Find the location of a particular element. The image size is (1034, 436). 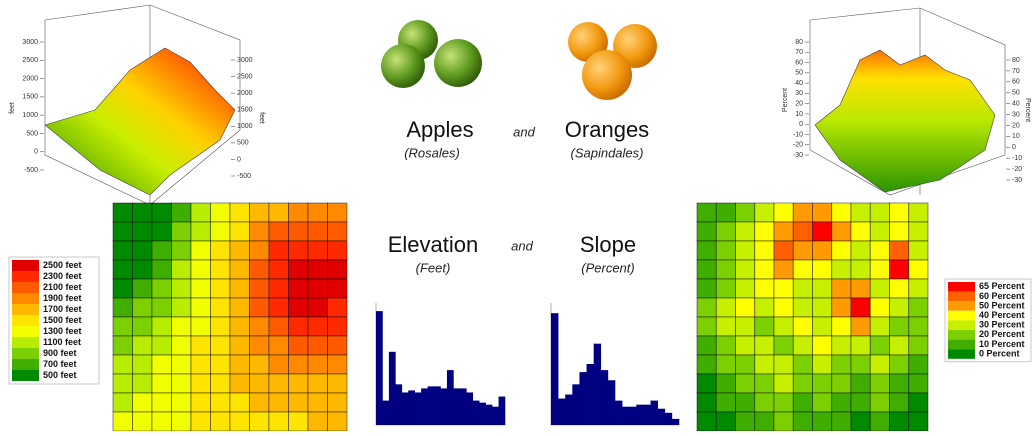

tick-label: 80 is located at coordinates (799, 42).